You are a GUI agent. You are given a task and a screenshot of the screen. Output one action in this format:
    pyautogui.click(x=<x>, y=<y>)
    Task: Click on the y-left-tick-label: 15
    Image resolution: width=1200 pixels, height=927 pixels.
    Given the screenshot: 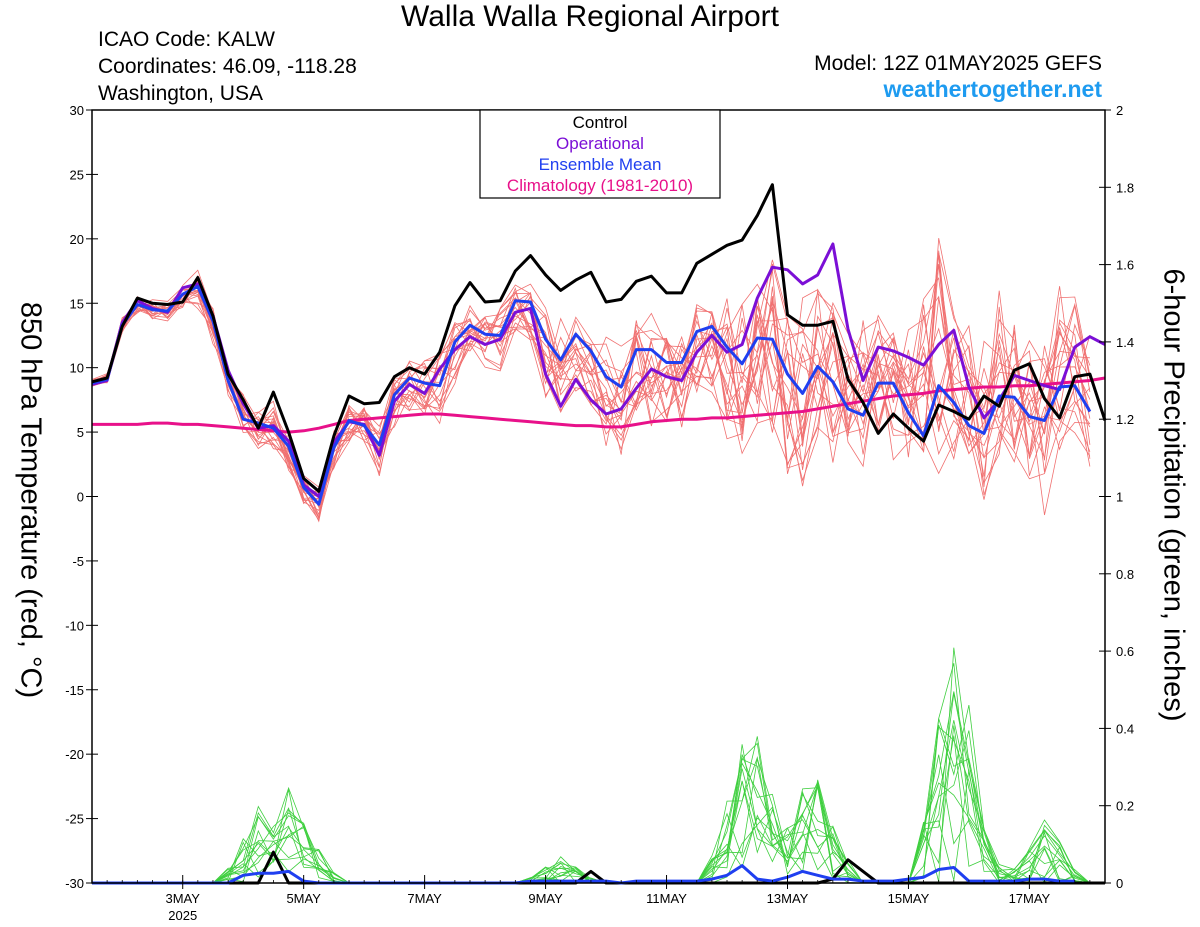 What is the action you would take?
    pyautogui.click(x=77, y=303)
    